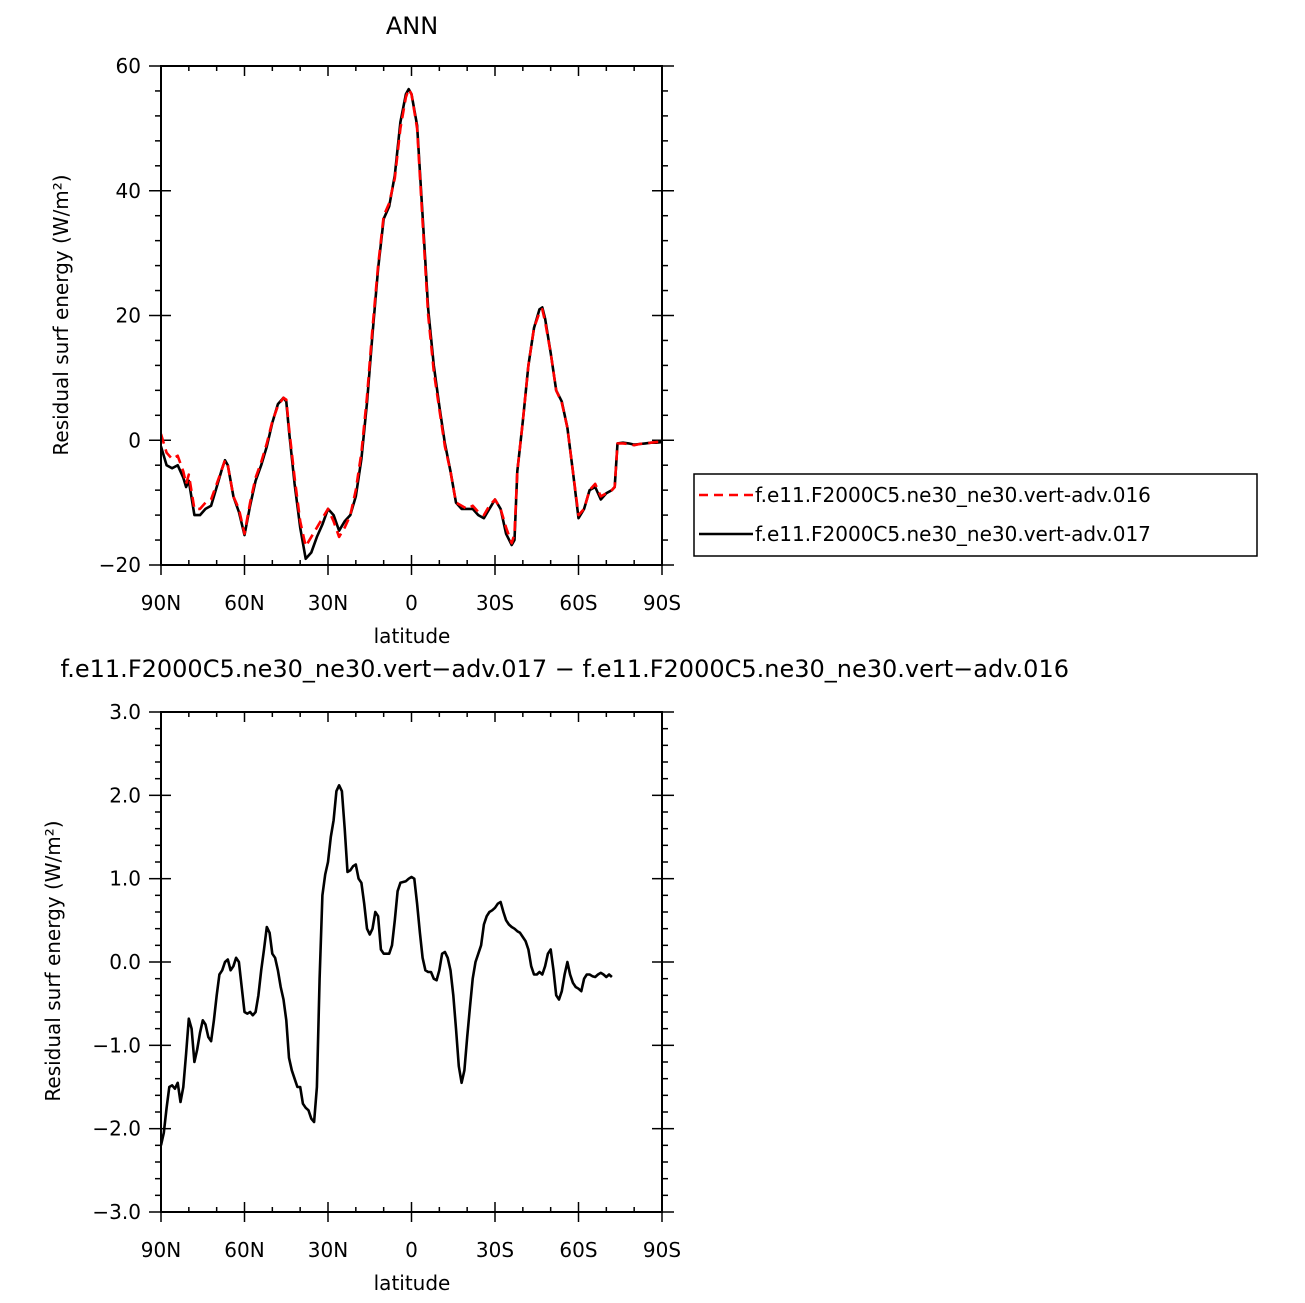  What do you see at coordinates (953, 495) in the screenshot?
I see `legend-label-016: f.e11.F2000C5.ne30_ne30.vert-adv.016` at bounding box center [953, 495].